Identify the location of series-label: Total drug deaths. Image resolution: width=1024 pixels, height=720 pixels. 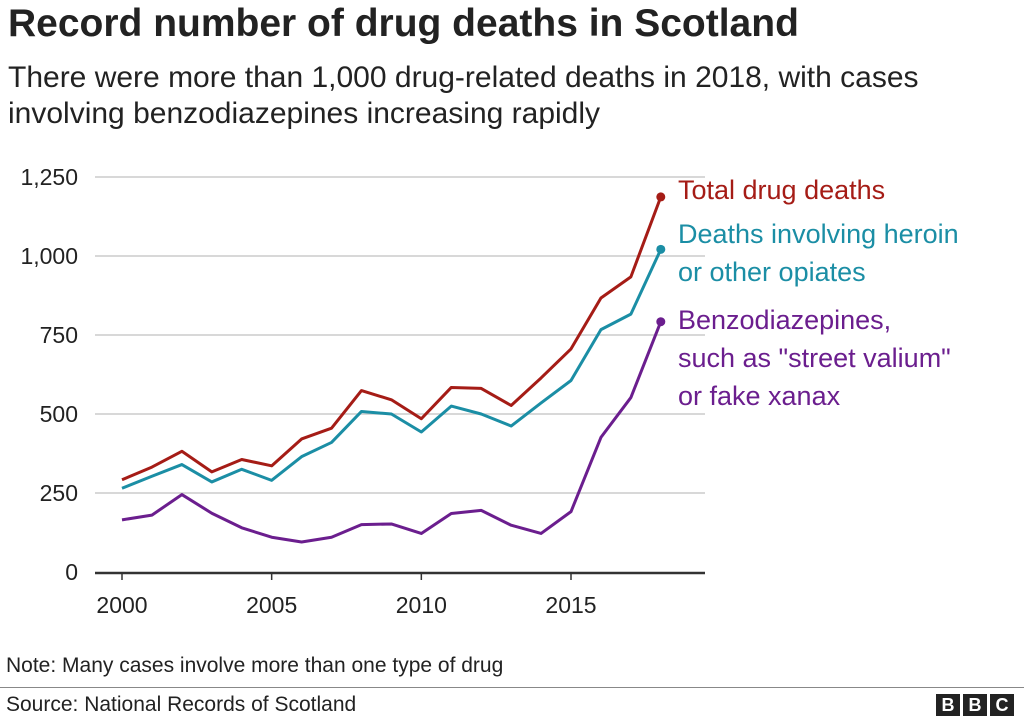
(781, 190).